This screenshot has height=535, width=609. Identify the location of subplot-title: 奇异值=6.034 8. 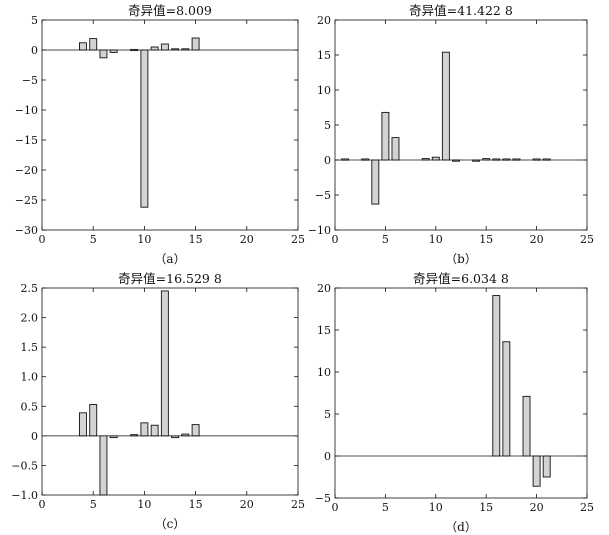
(461, 278).